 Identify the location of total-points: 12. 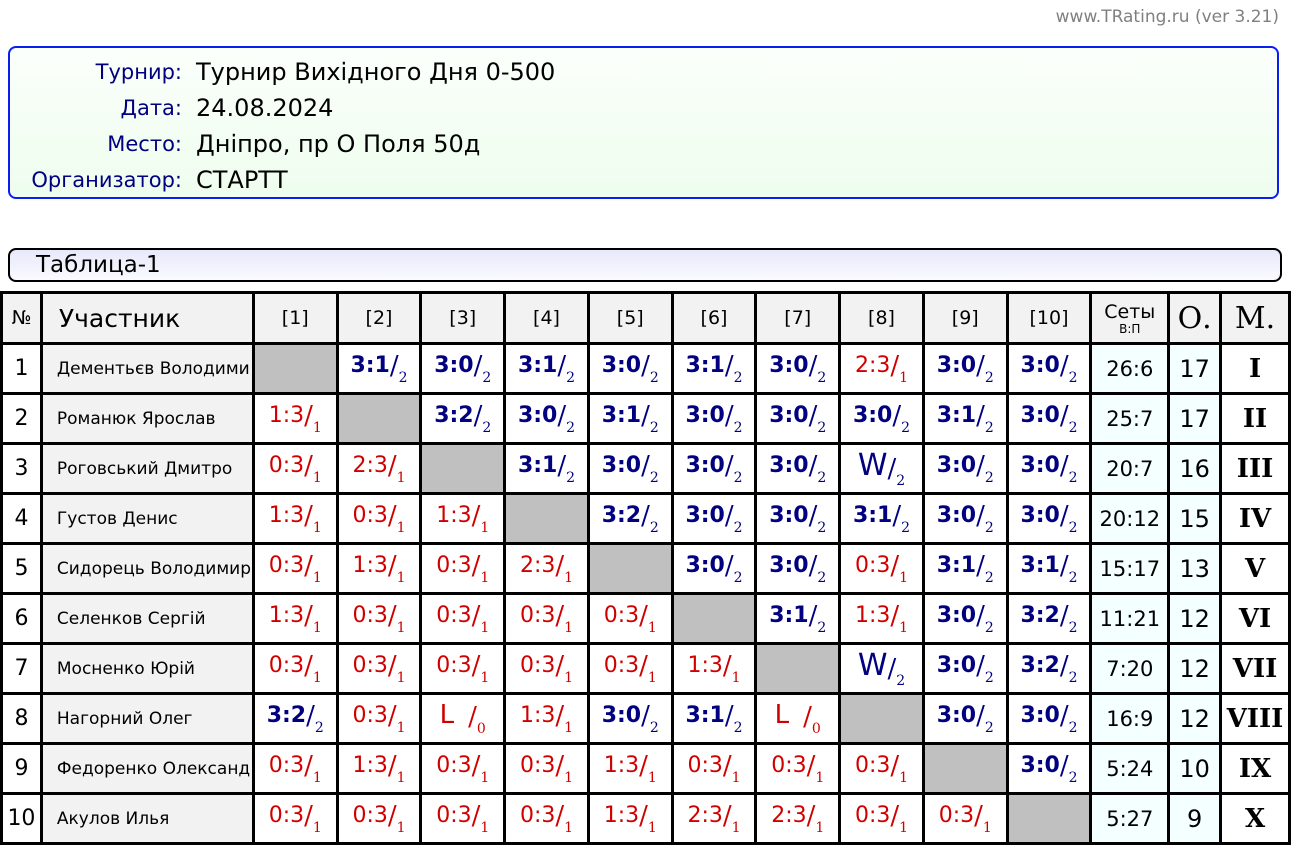
(1195, 718).